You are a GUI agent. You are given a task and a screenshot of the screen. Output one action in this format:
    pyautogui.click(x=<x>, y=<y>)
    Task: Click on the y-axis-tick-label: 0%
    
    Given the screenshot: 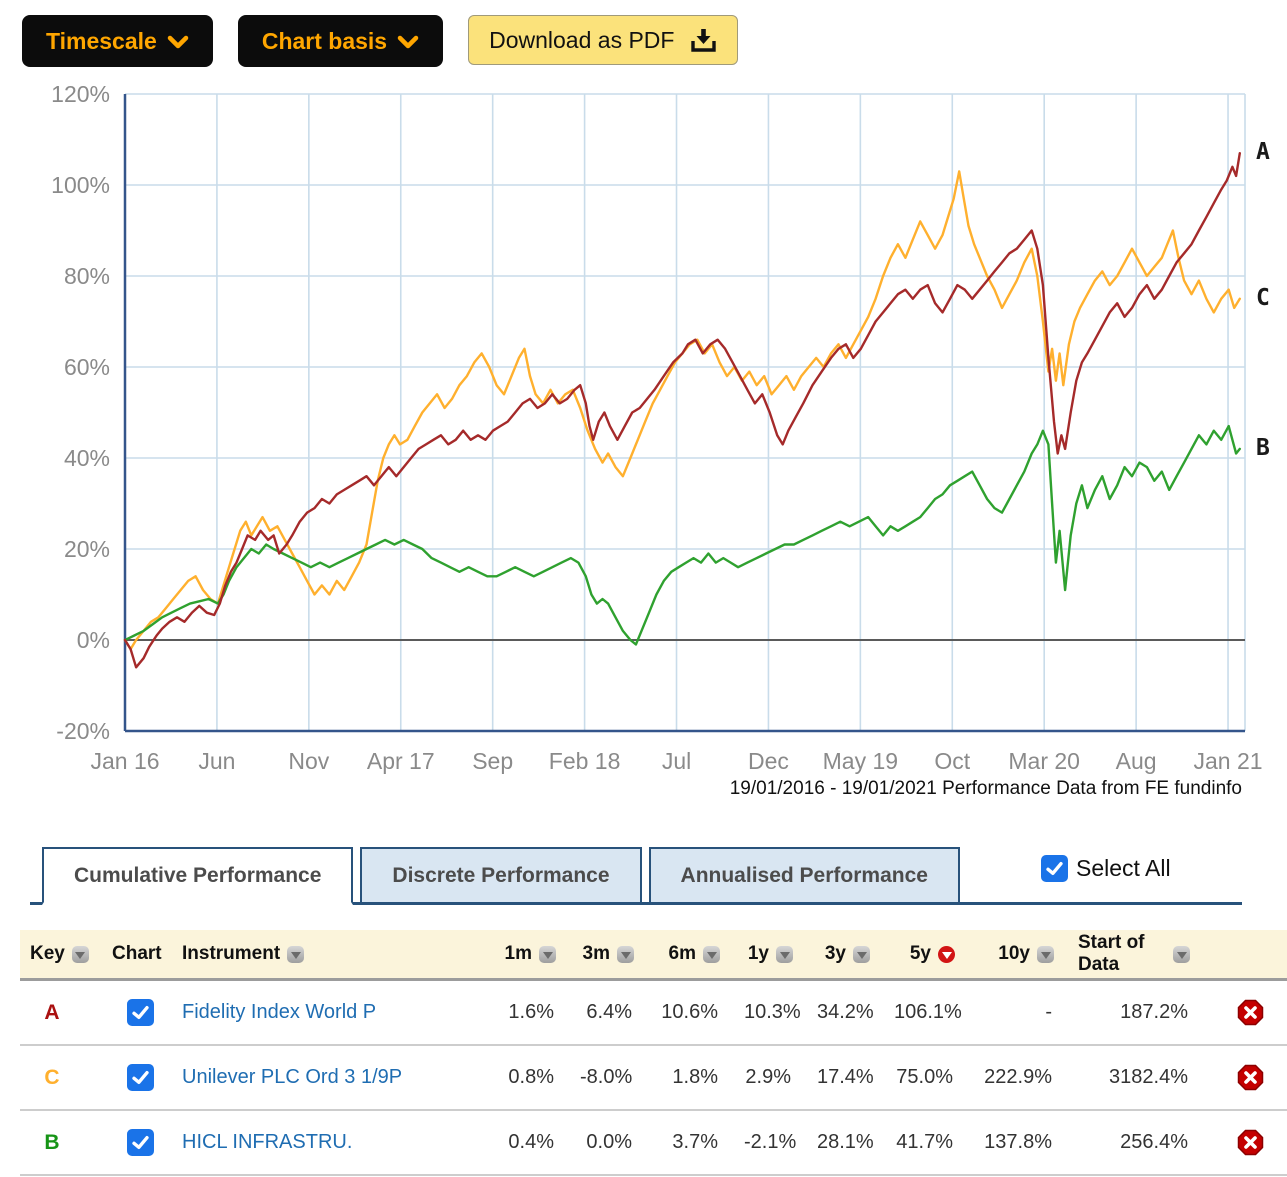 What is the action you would take?
    pyautogui.click(x=93, y=640)
    